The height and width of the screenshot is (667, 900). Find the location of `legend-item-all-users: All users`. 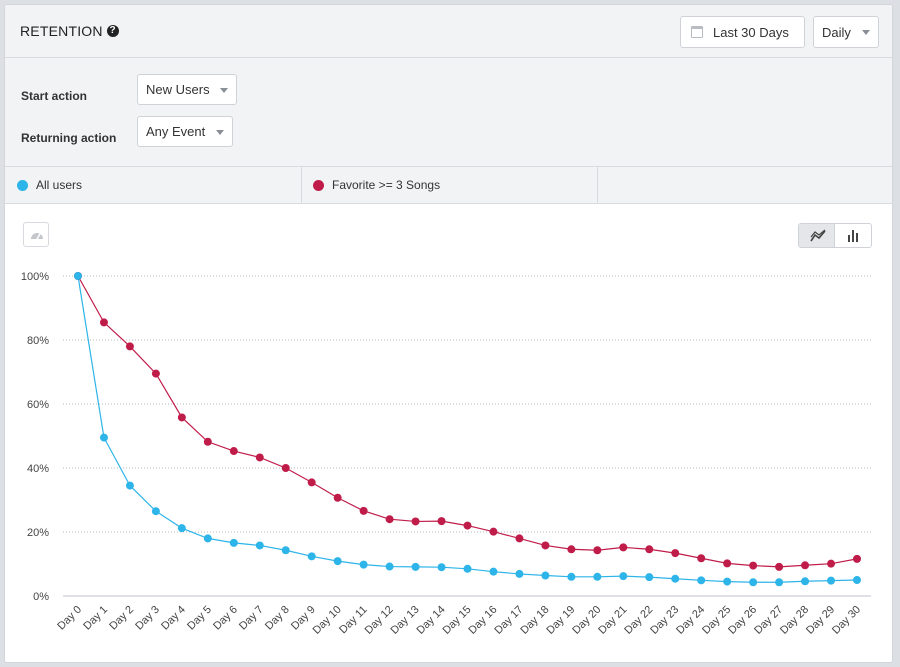

legend-item-all-users: All users is located at coordinates (49, 185).